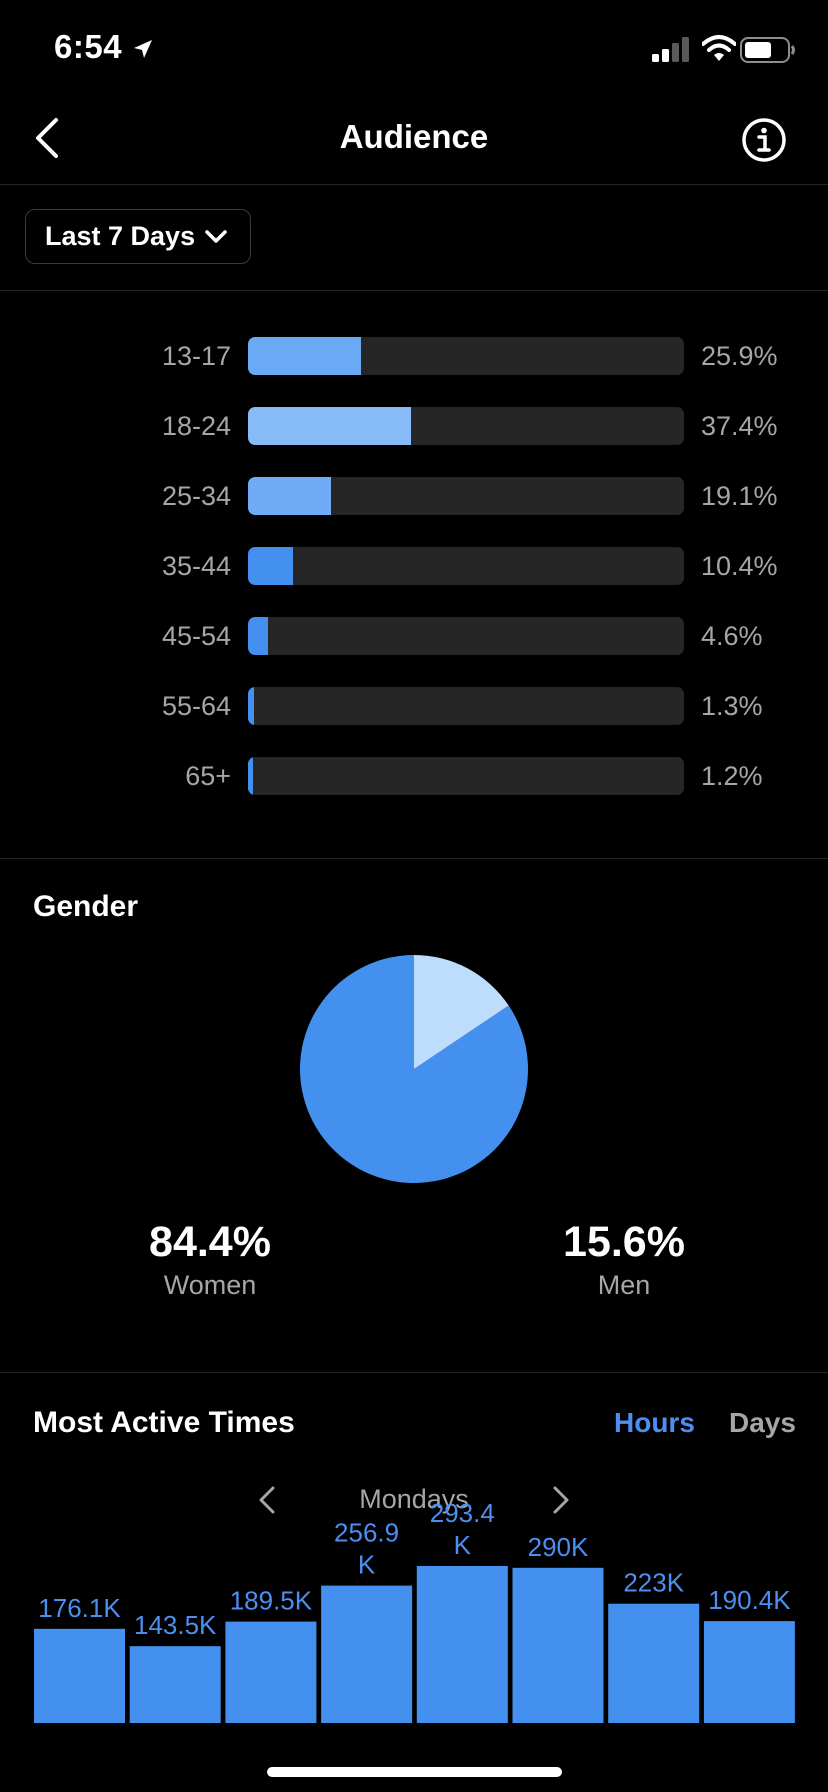 The height and width of the screenshot is (1792, 828). Describe the element at coordinates (764, 140) in the screenshot. I see `info-icon` at that location.